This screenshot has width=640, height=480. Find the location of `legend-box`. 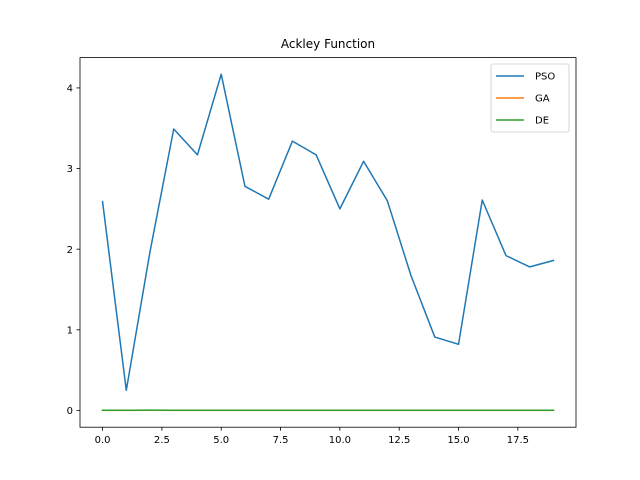

legend-box is located at coordinates (530, 98).